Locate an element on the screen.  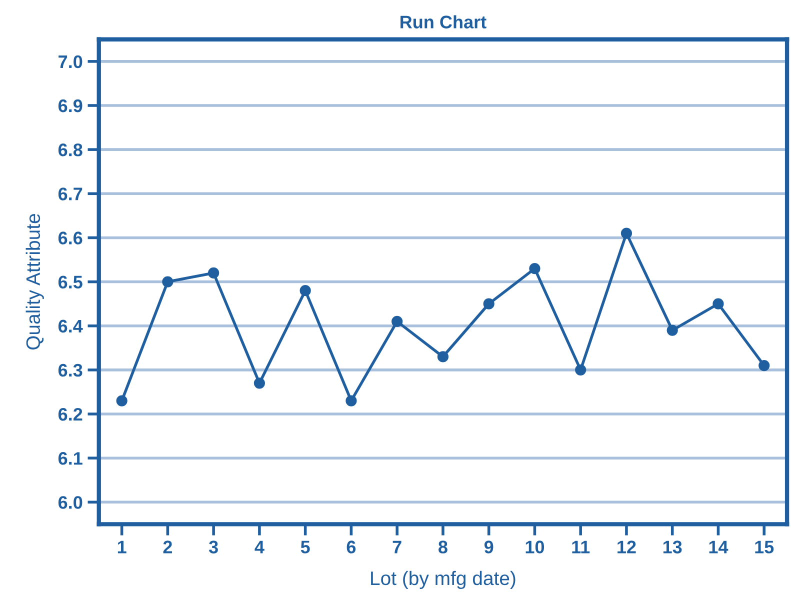
x-tick-label: 7 is located at coordinates (397, 547).